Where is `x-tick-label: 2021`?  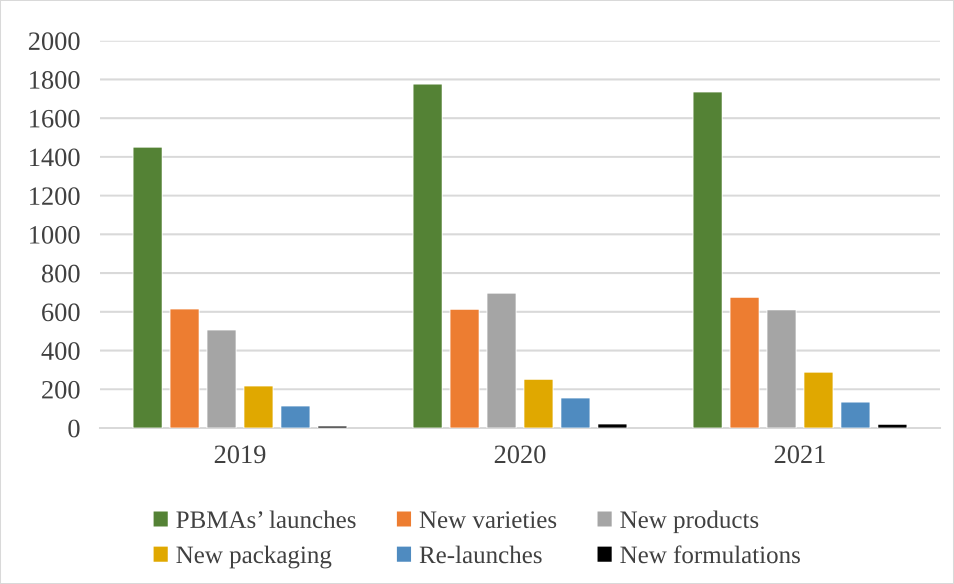
x-tick-label: 2021 is located at coordinates (799, 454).